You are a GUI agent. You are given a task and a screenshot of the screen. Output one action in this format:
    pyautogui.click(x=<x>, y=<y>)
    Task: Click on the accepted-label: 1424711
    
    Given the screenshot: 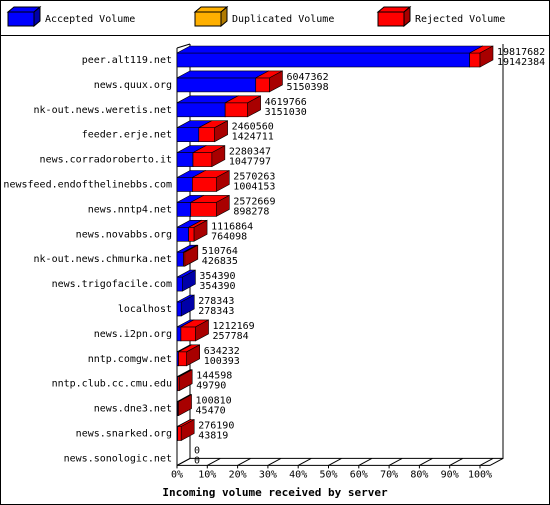 What is the action you would take?
    pyautogui.click(x=253, y=137)
    